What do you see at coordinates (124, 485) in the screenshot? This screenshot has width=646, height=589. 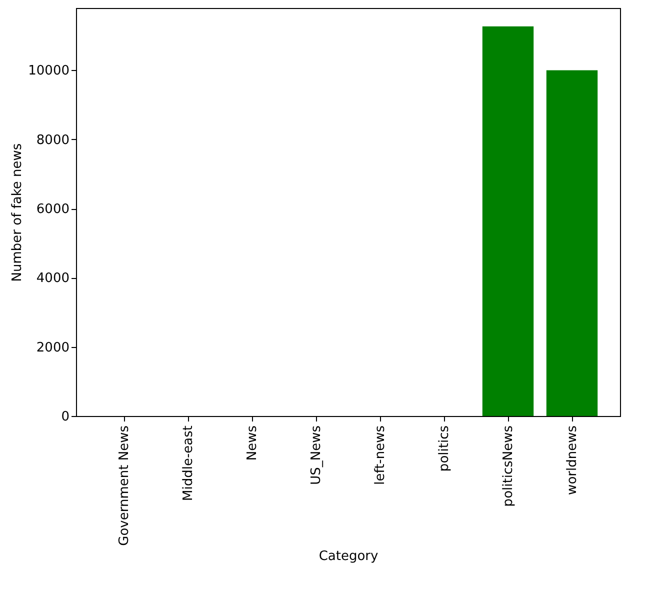 I see `x-tick-label: Government News` at bounding box center [124, 485].